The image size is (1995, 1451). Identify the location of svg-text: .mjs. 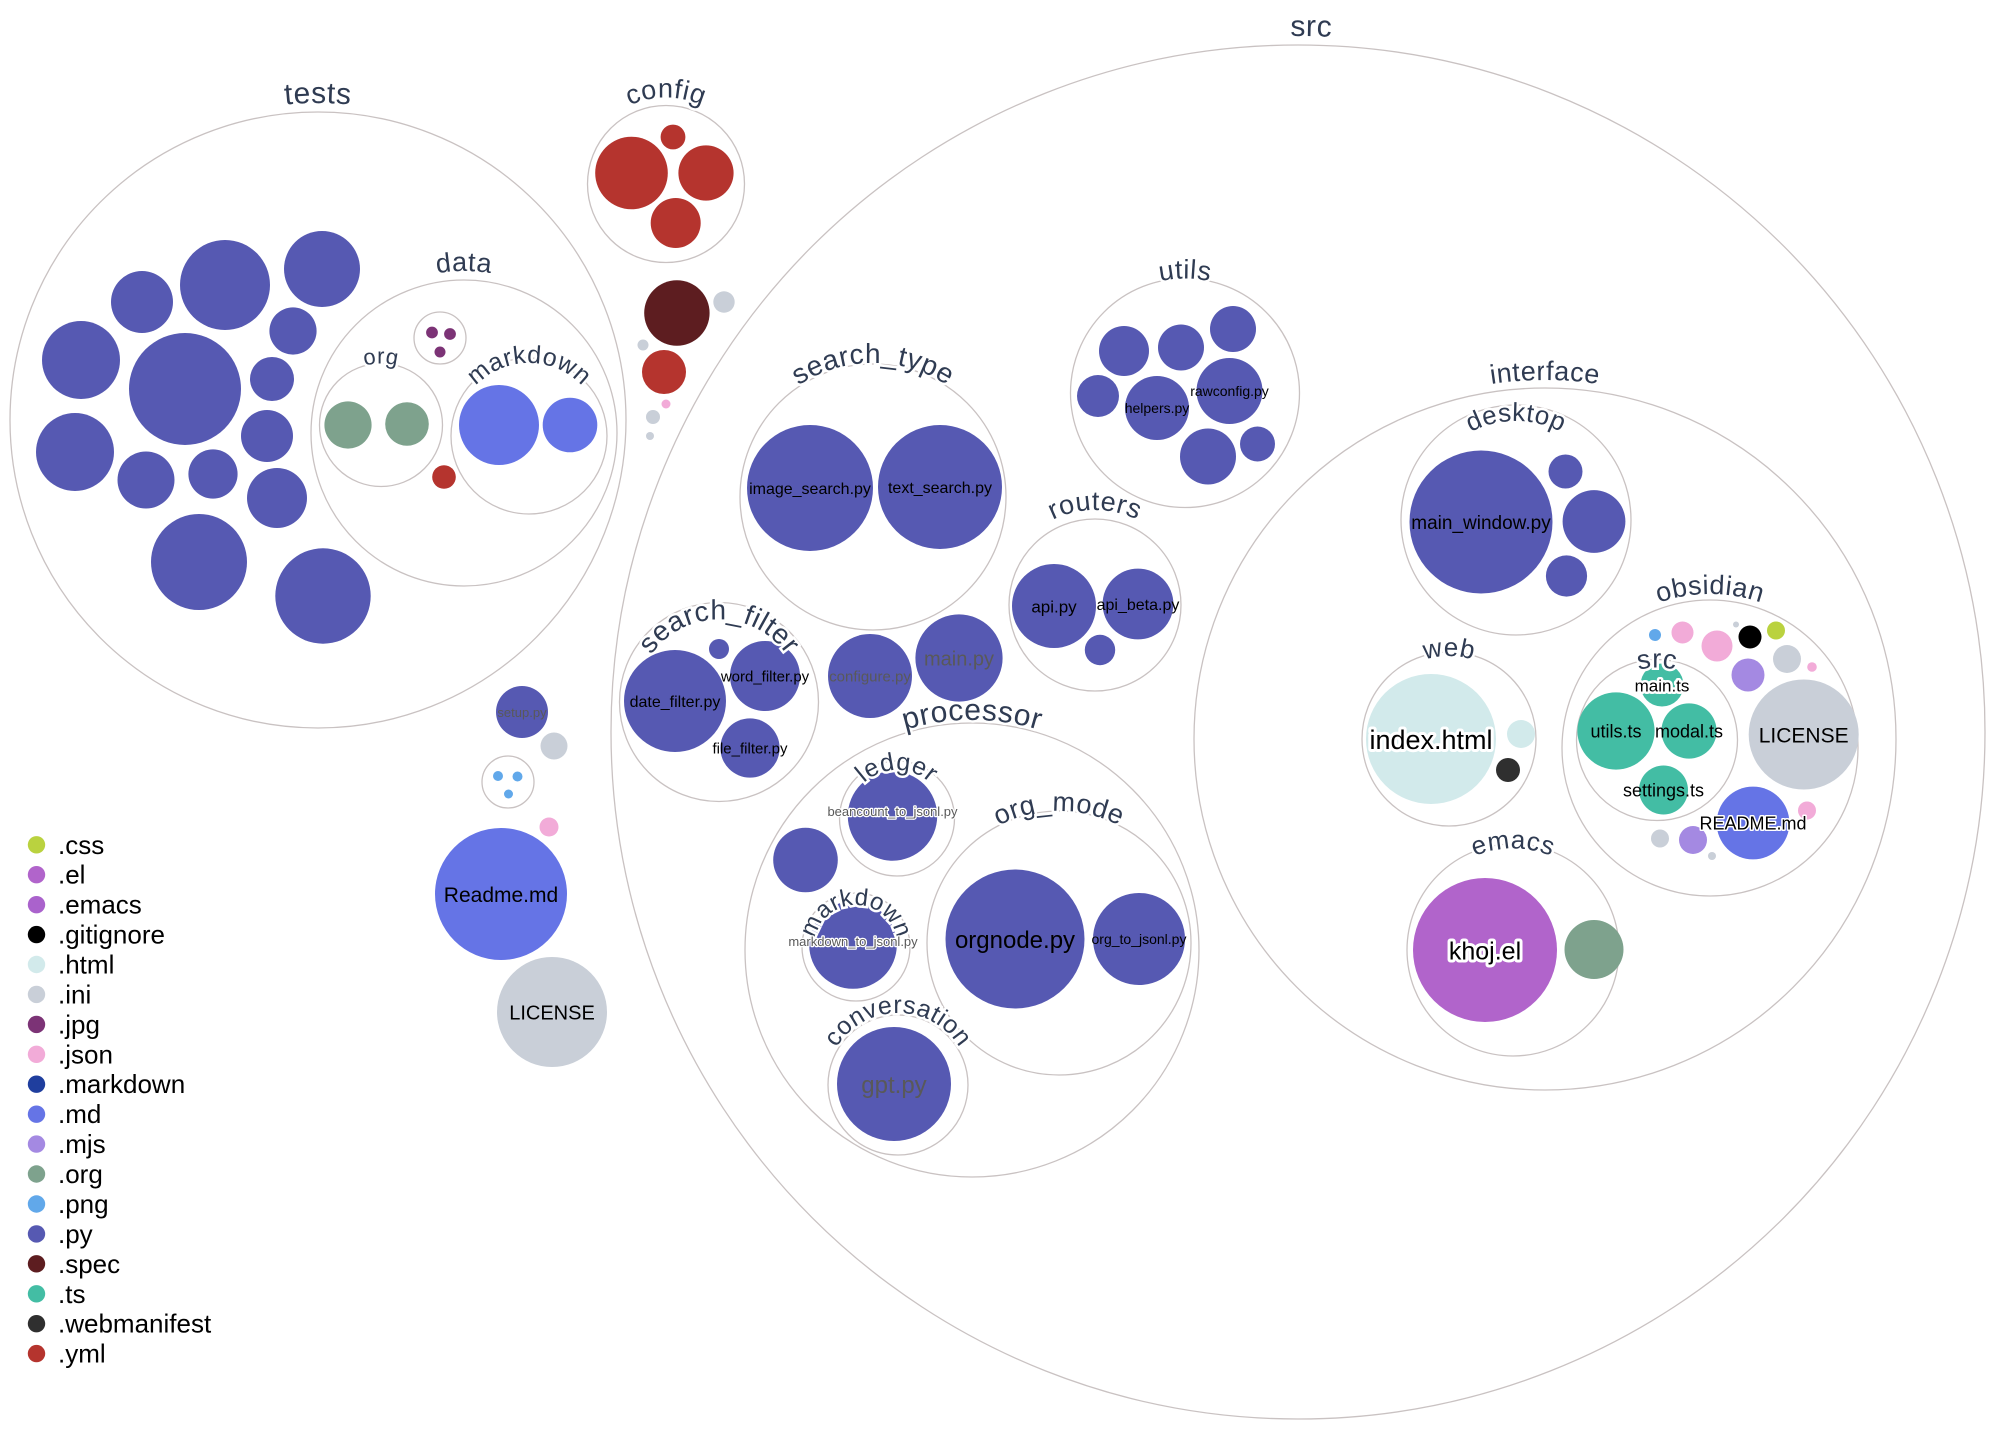
(82, 1144).